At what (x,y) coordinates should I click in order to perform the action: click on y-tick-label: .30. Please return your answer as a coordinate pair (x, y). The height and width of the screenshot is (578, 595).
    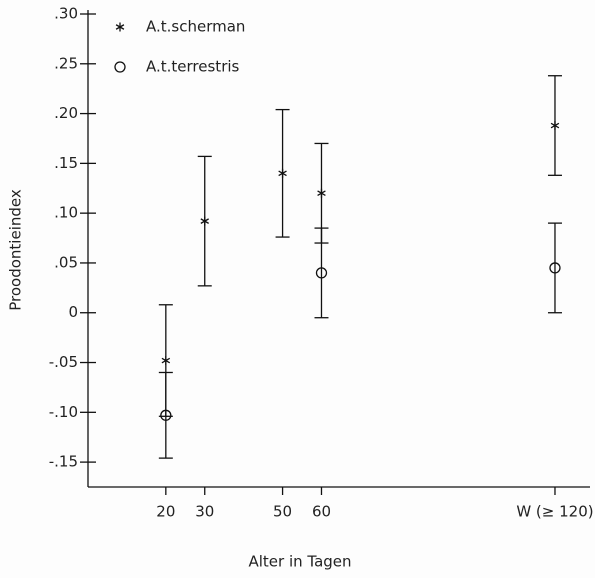
    Looking at the image, I should click on (66, 14).